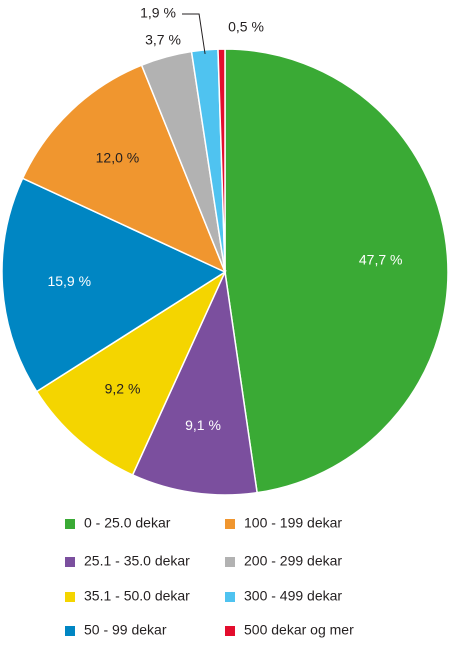 The height and width of the screenshot is (650, 450). What do you see at coordinates (125, 630) in the screenshot?
I see `legend-label: 50 - 99 dekar` at bounding box center [125, 630].